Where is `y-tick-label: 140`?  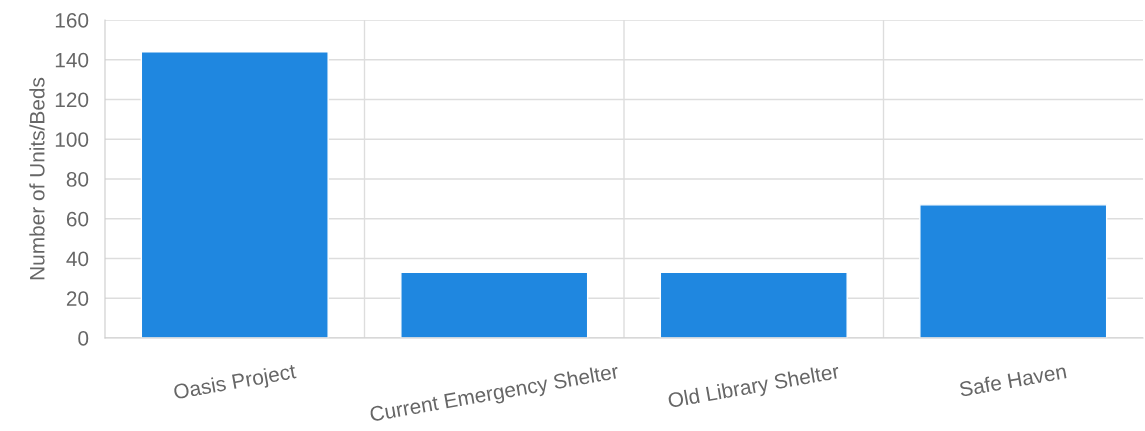
y-tick-label: 140 is located at coordinates (72, 60).